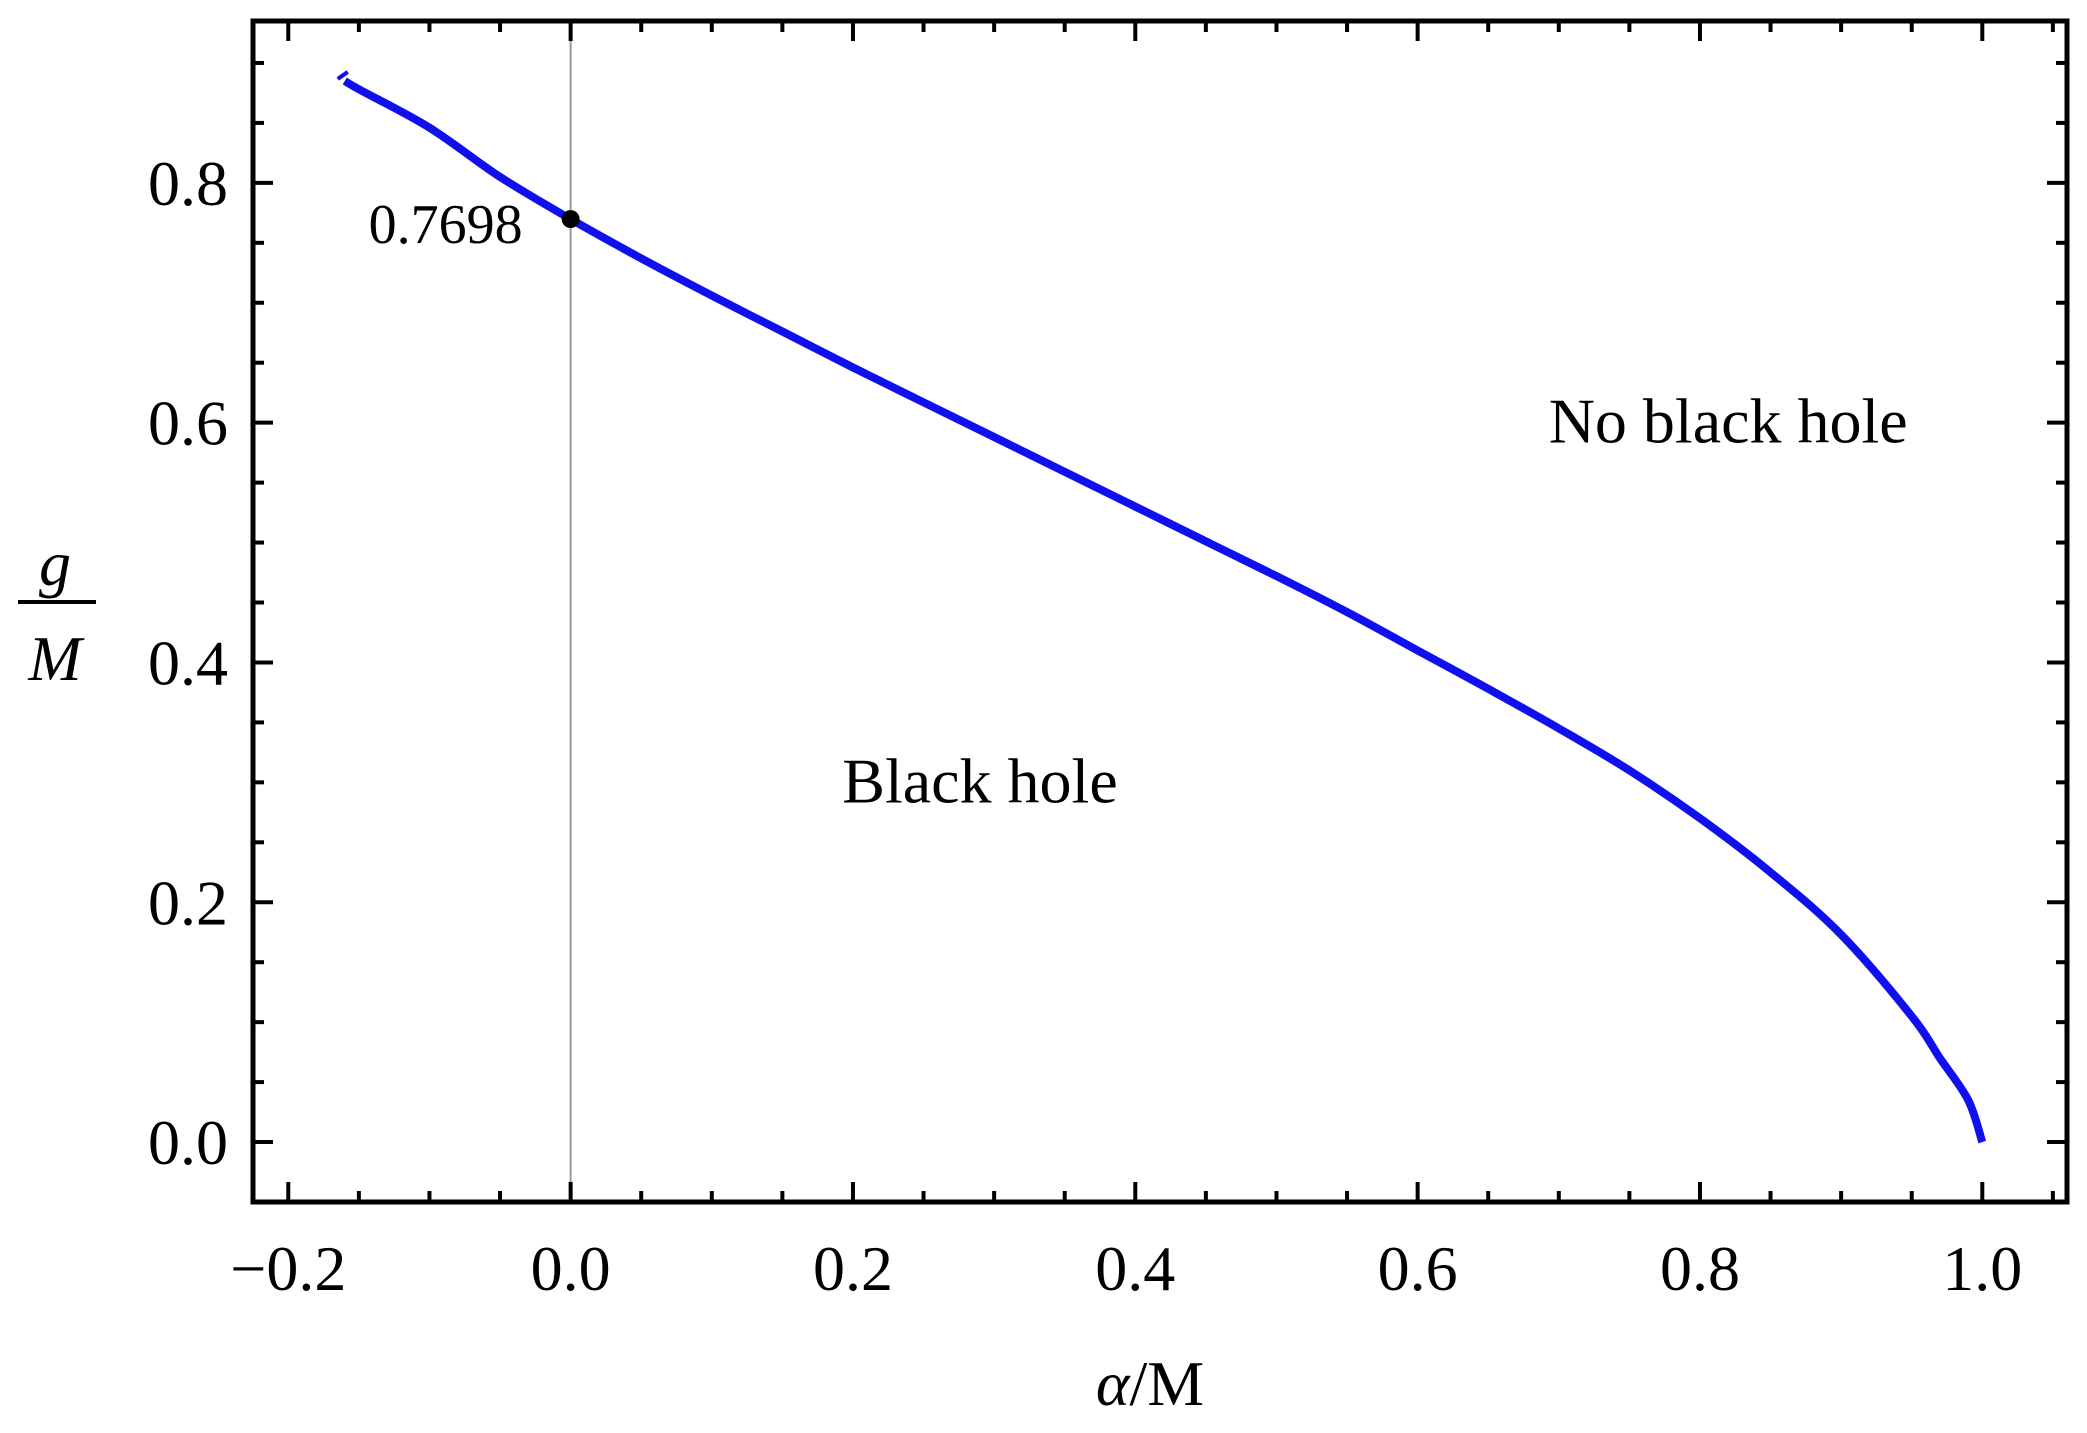  What do you see at coordinates (571, 1268) in the screenshot?
I see `x-tick-label: 0.0` at bounding box center [571, 1268].